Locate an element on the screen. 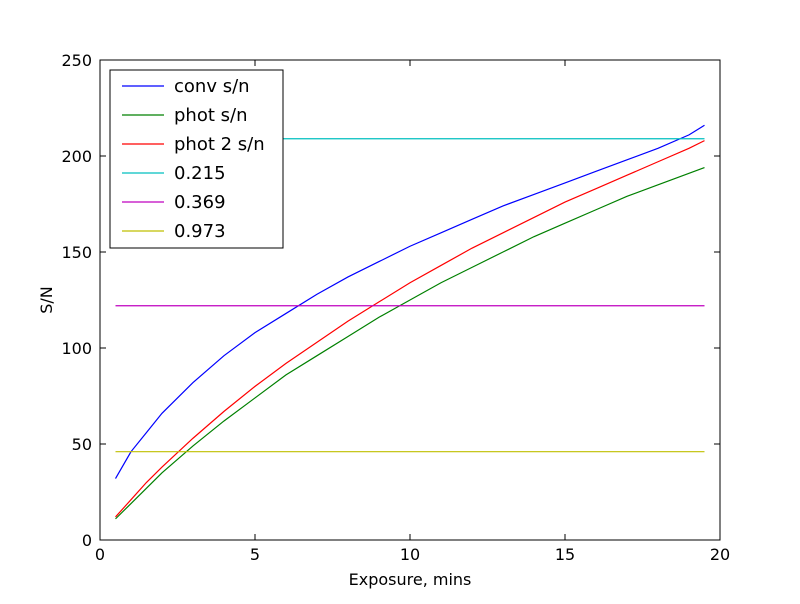  x-axis-label: Exposure, mins is located at coordinates (410, 579).